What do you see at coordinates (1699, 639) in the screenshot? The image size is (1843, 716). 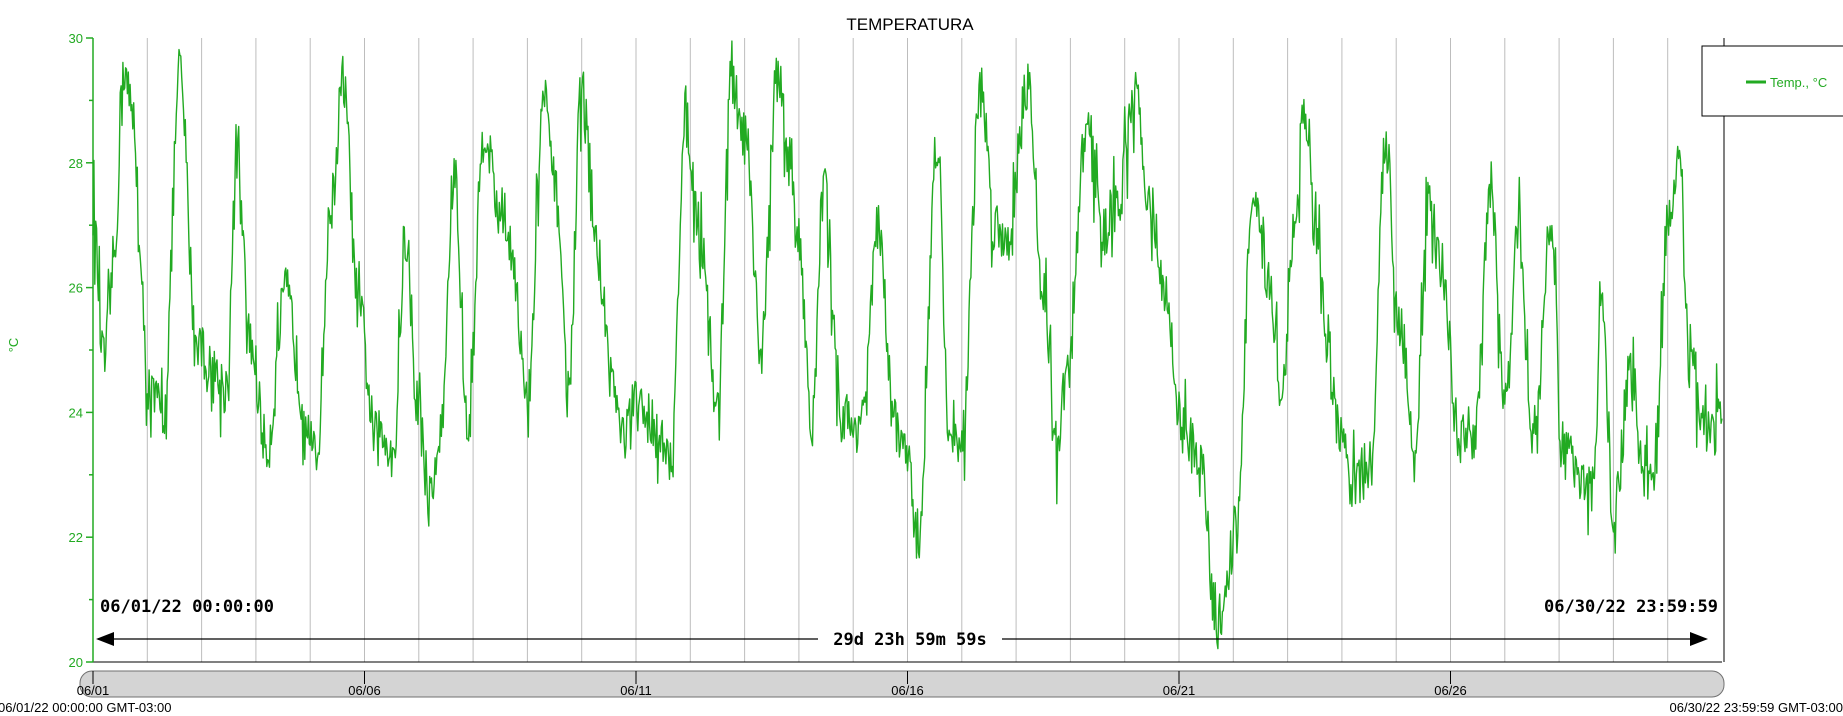 I see `duration-arrow-right` at bounding box center [1699, 639].